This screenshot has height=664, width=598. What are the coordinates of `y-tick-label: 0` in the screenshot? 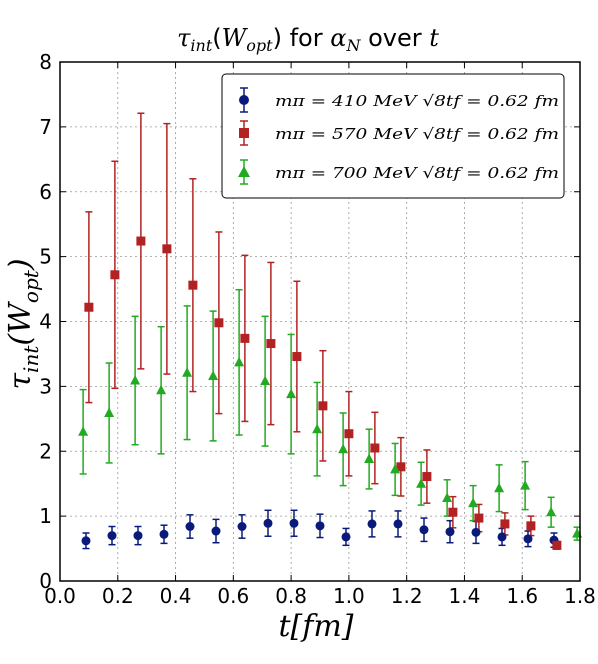 It's located at (45, 581).